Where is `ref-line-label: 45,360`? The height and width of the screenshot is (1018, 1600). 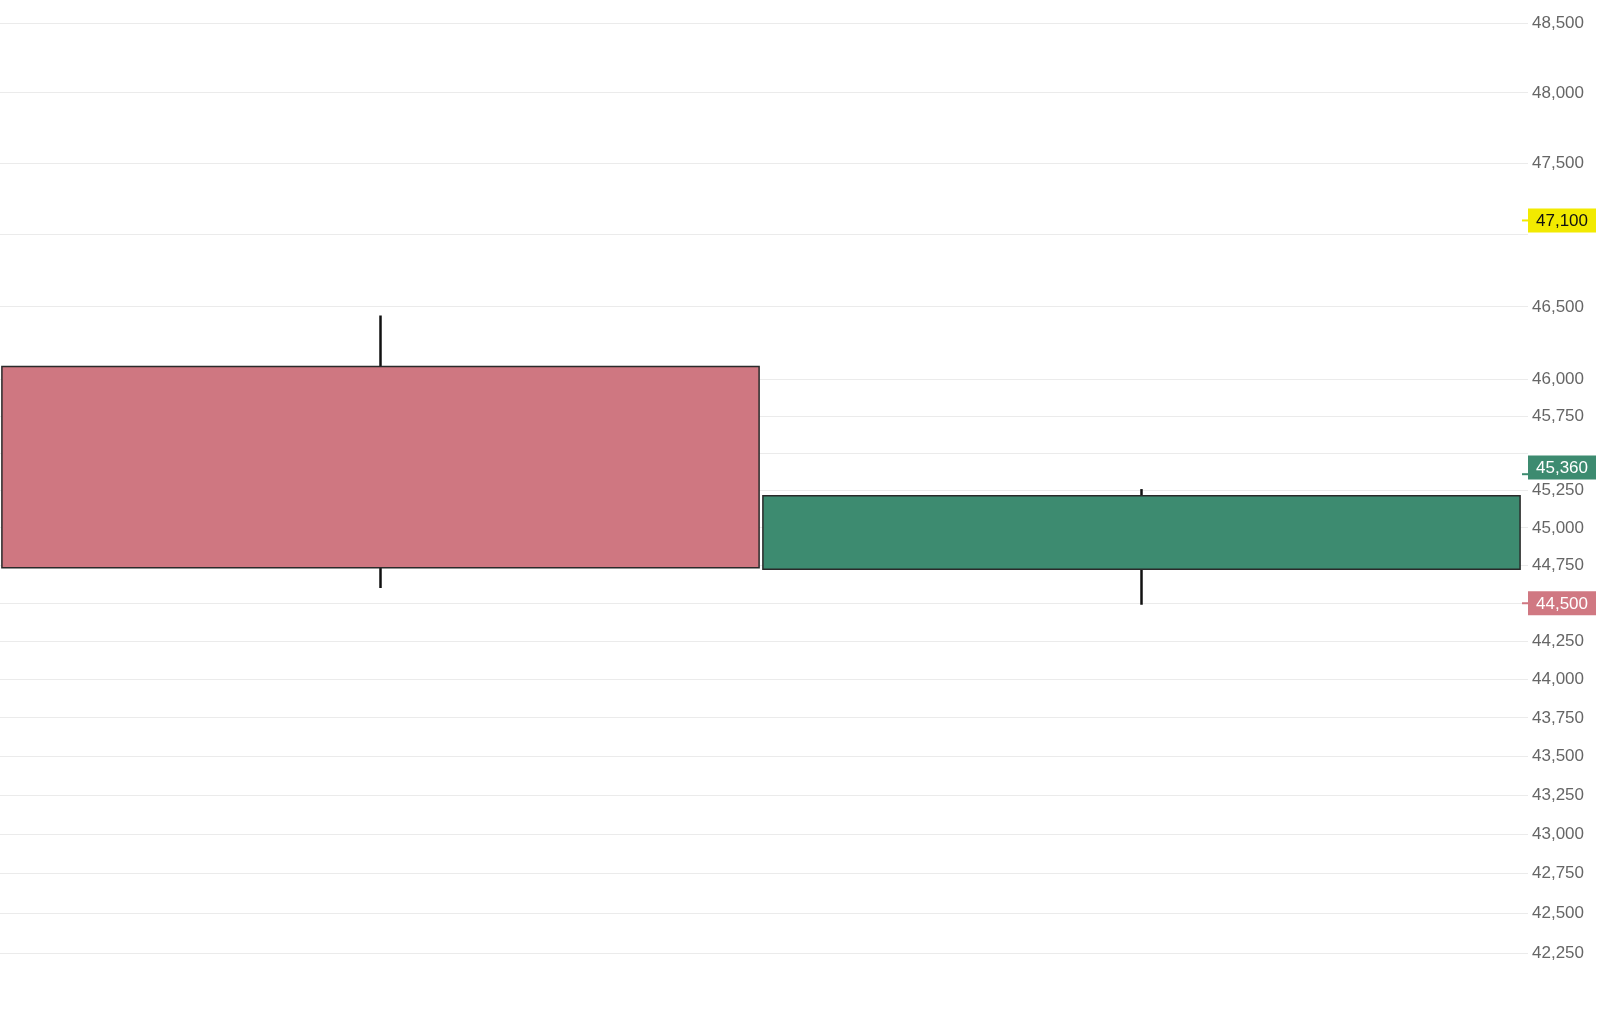
ref-line-label: 45,360 is located at coordinates (1562, 468).